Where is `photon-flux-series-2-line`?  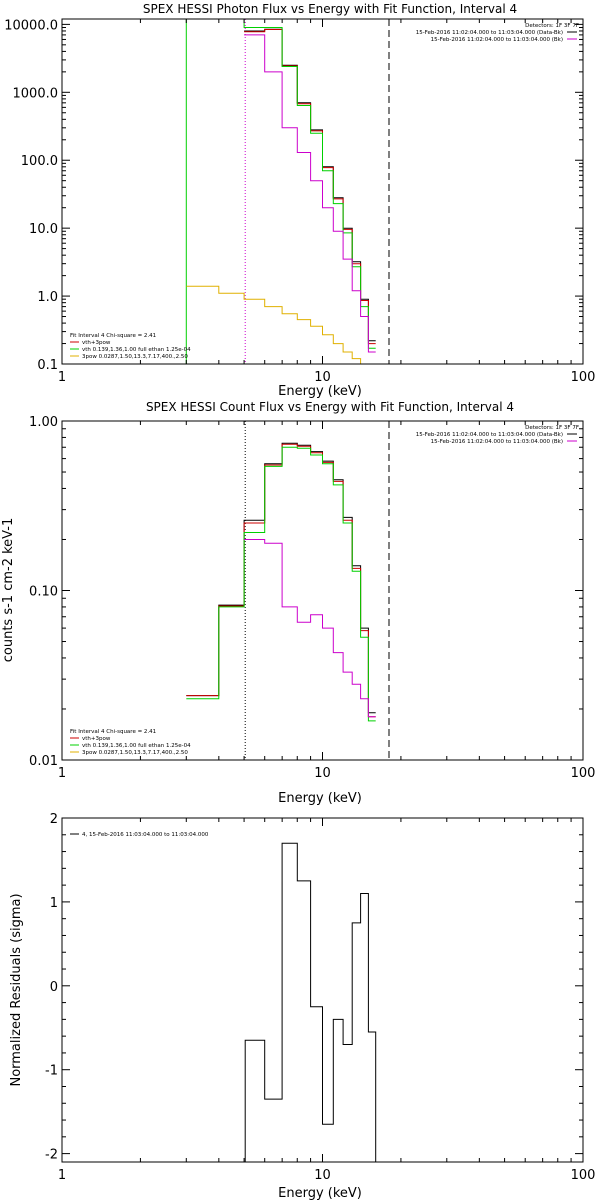 photon-flux-series-2-line is located at coordinates (281, 184).